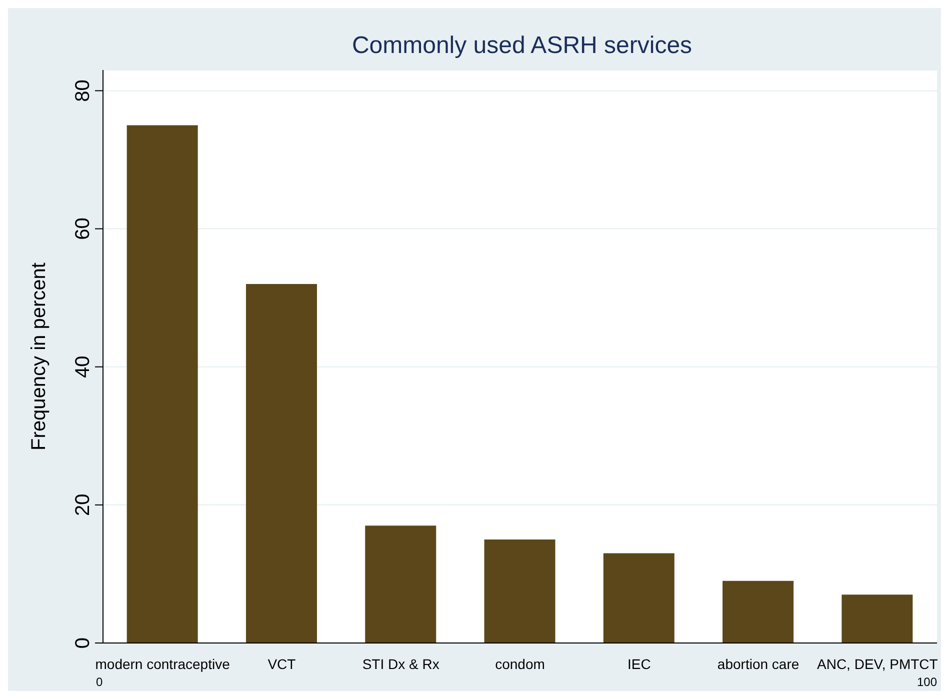 Image resolution: width=949 pixels, height=699 pixels. Describe the element at coordinates (926, 682) in the screenshot. I see `text: 100` at that location.